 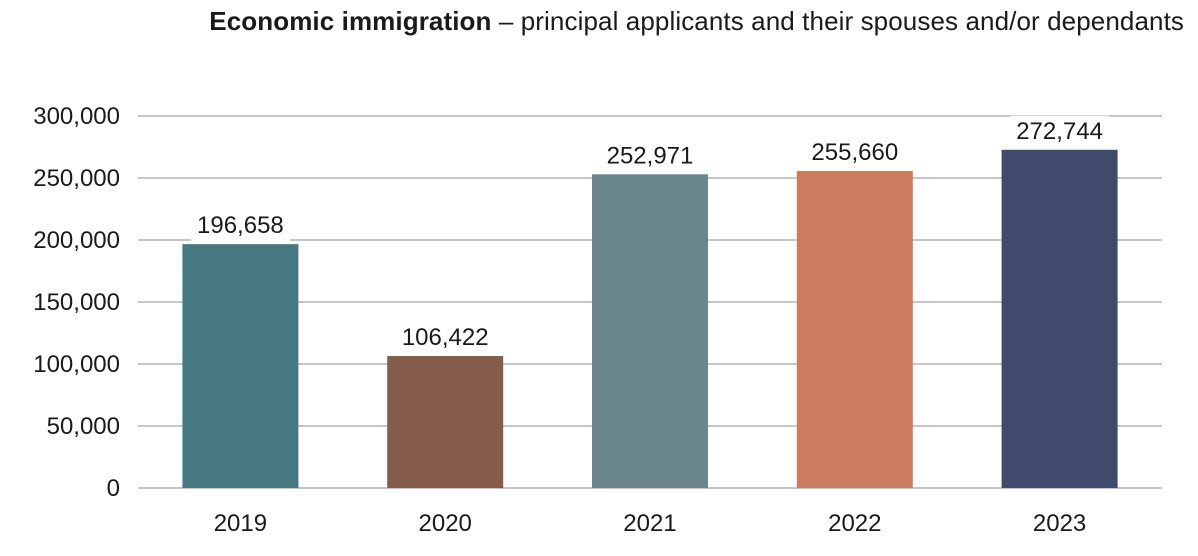 I want to click on y-tick-label: 50,000, so click(x=83, y=426).